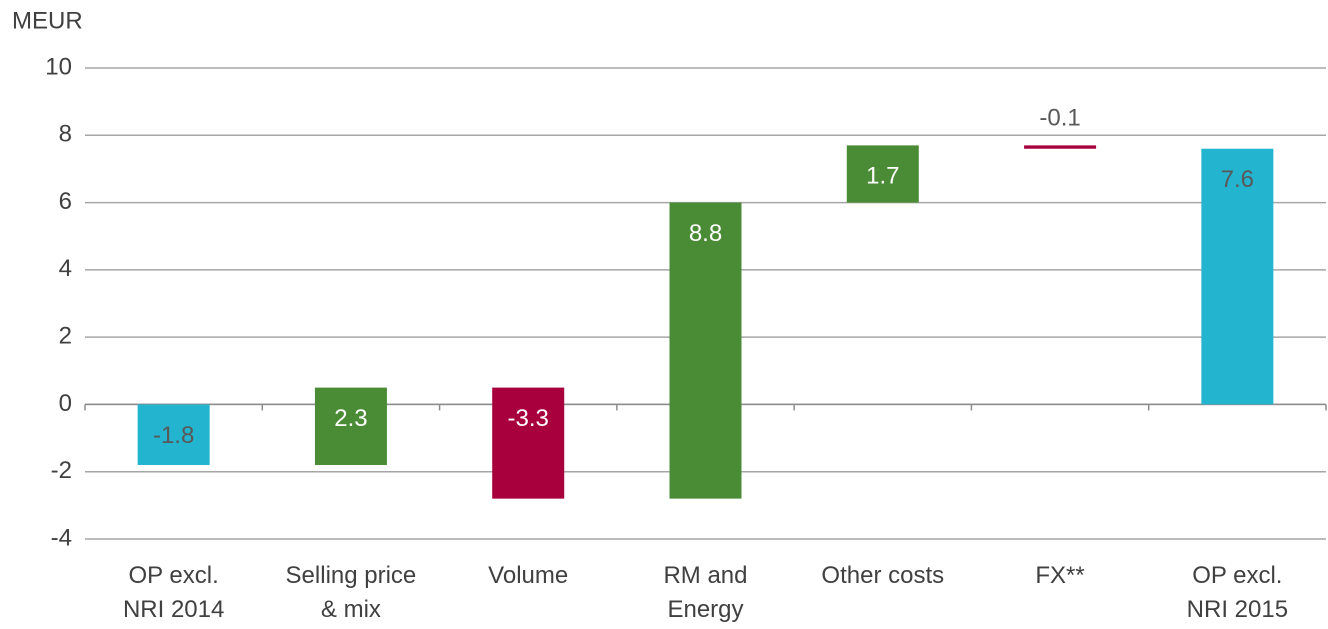 The image size is (1328, 629). What do you see at coordinates (173, 592) in the screenshot?
I see `x-tick-label: OP excl. NRI 2014` at bounding box center [173, 592].